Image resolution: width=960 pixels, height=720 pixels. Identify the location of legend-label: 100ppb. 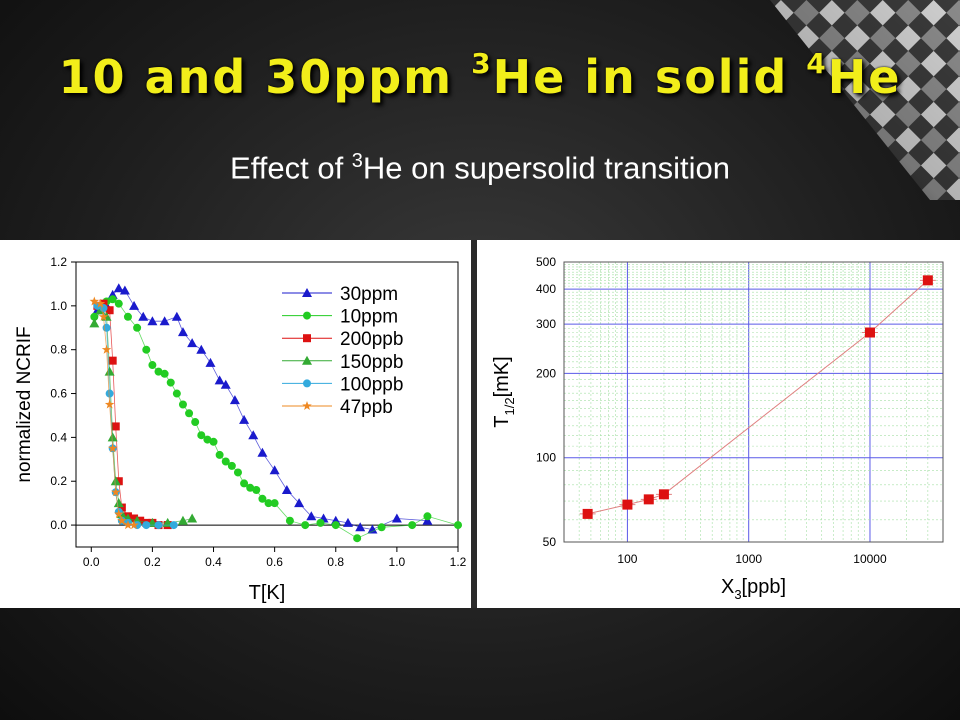
(371, 384).